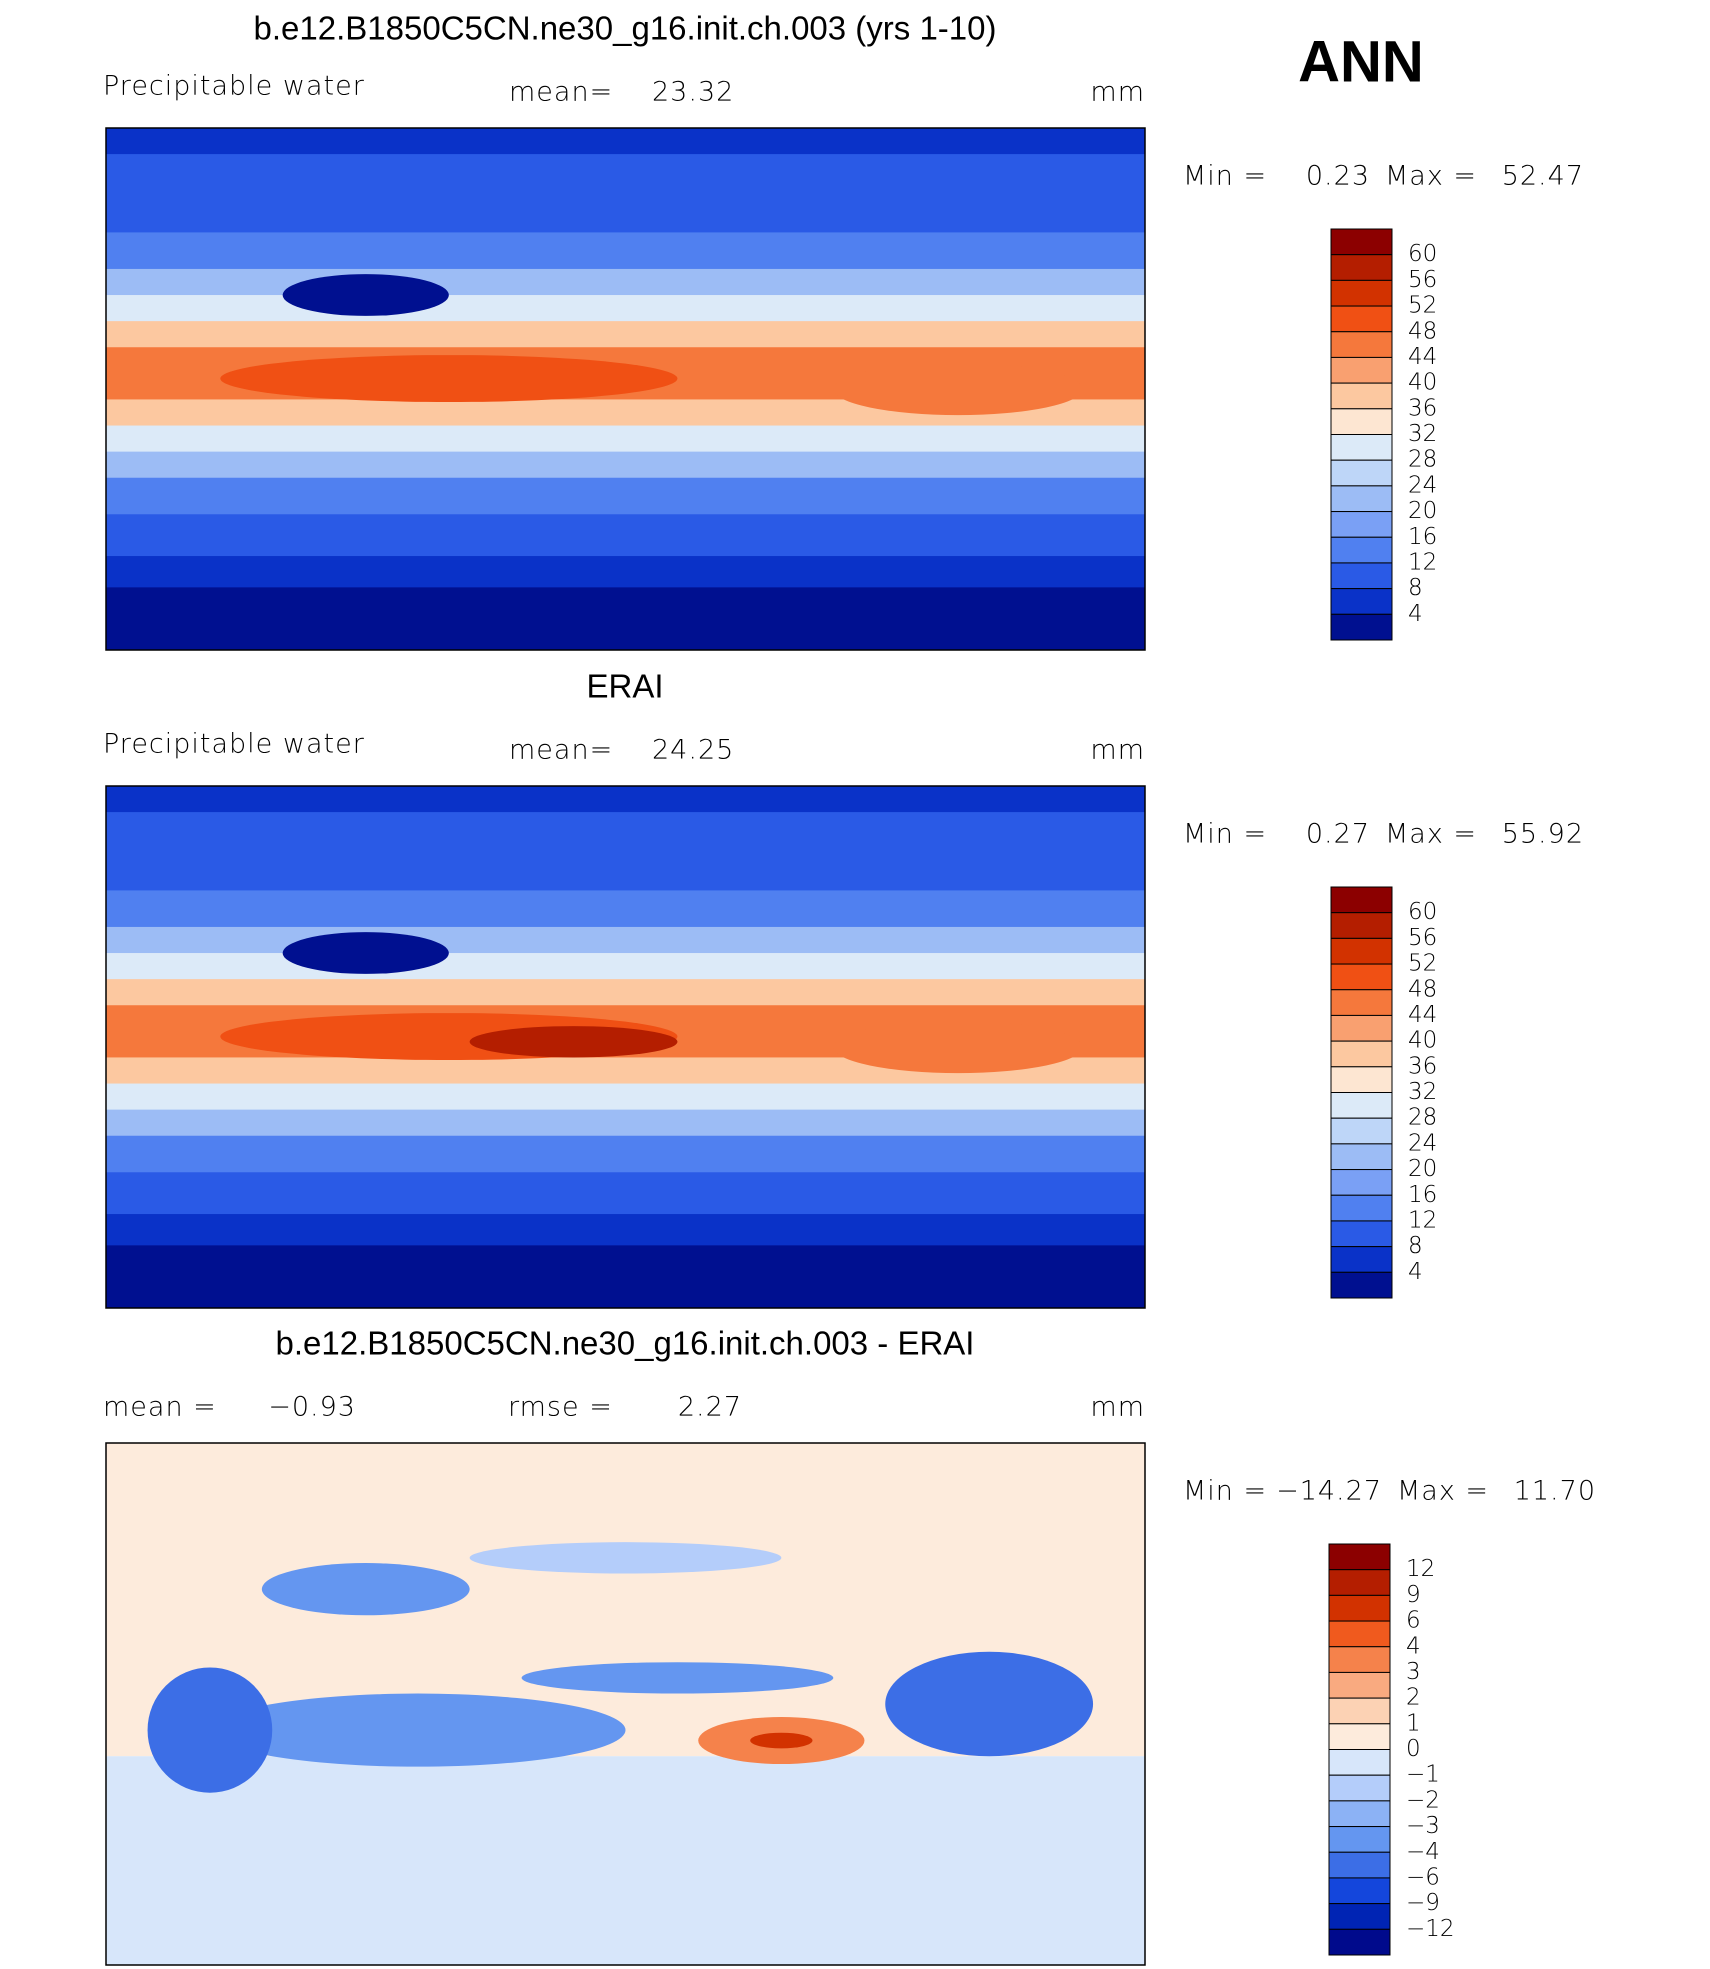 This screenshot has width=1710, height=1969. I want to click on min-value: 0.23, so click(1338, 176).